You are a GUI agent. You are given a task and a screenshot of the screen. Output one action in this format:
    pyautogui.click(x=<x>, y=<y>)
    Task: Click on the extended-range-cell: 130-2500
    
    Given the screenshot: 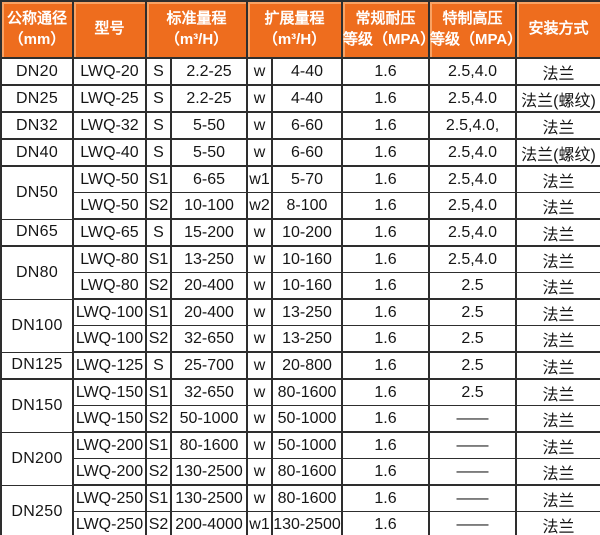 What is the action you would take?
    pyautogui.click(x=307, y=523)
    